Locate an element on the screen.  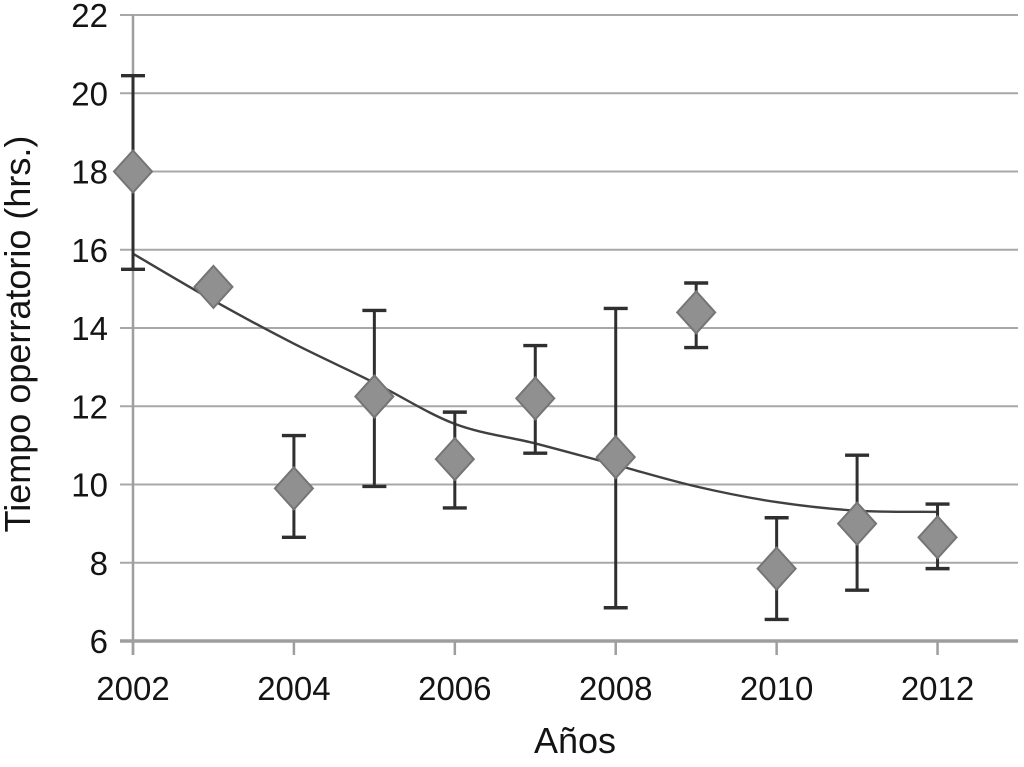
y-tick-label: 20 is located at coordinates (89, 93).